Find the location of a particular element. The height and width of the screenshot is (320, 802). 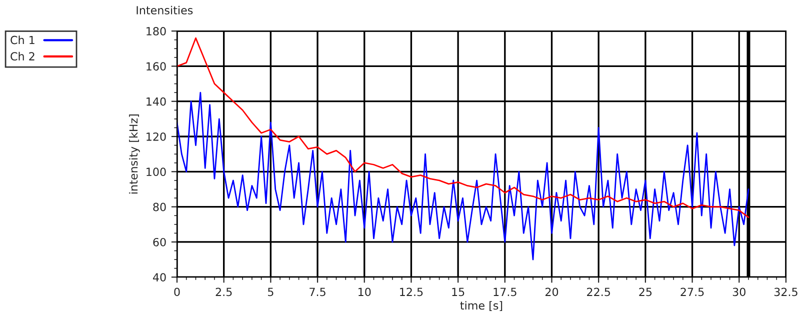

x-tick-label: 30 is located at coordinates (739, 292).